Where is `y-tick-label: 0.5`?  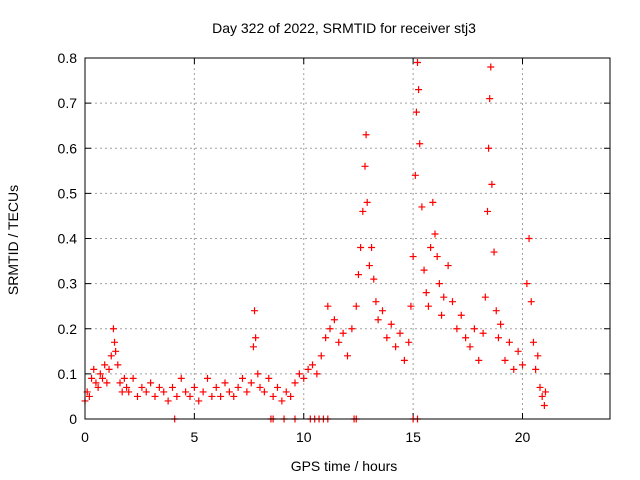
y-tick-label: 0.5 is located at coordinates (68, 193).